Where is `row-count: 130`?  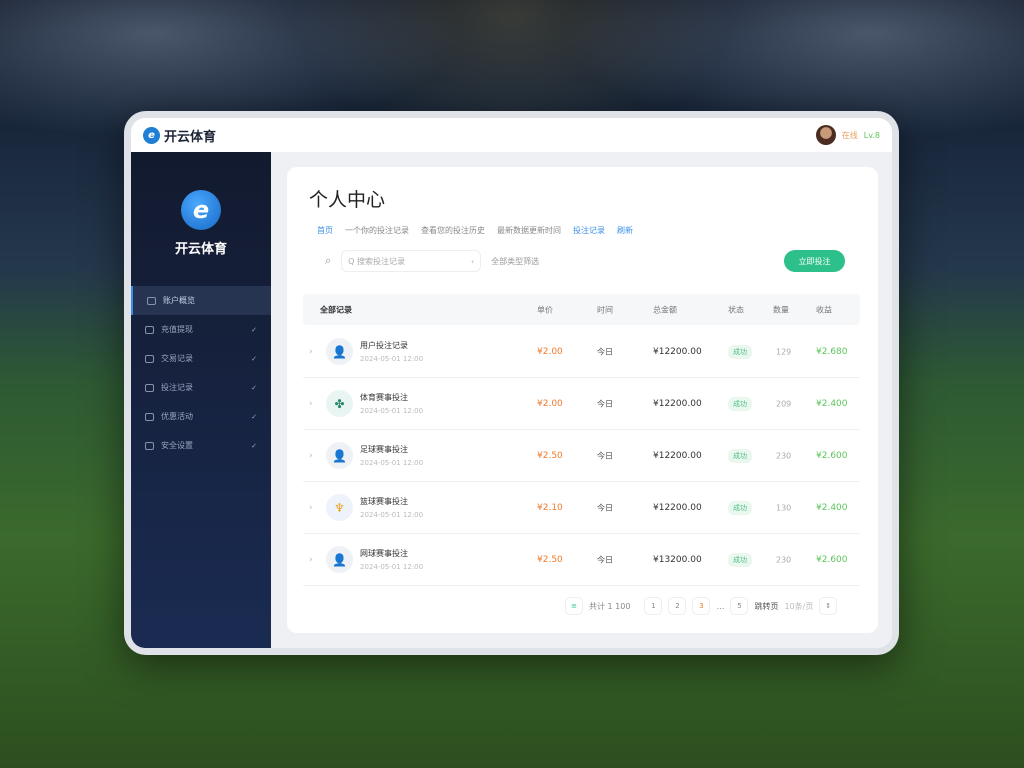 row-count: 130 is located at coordinates (784, 507).